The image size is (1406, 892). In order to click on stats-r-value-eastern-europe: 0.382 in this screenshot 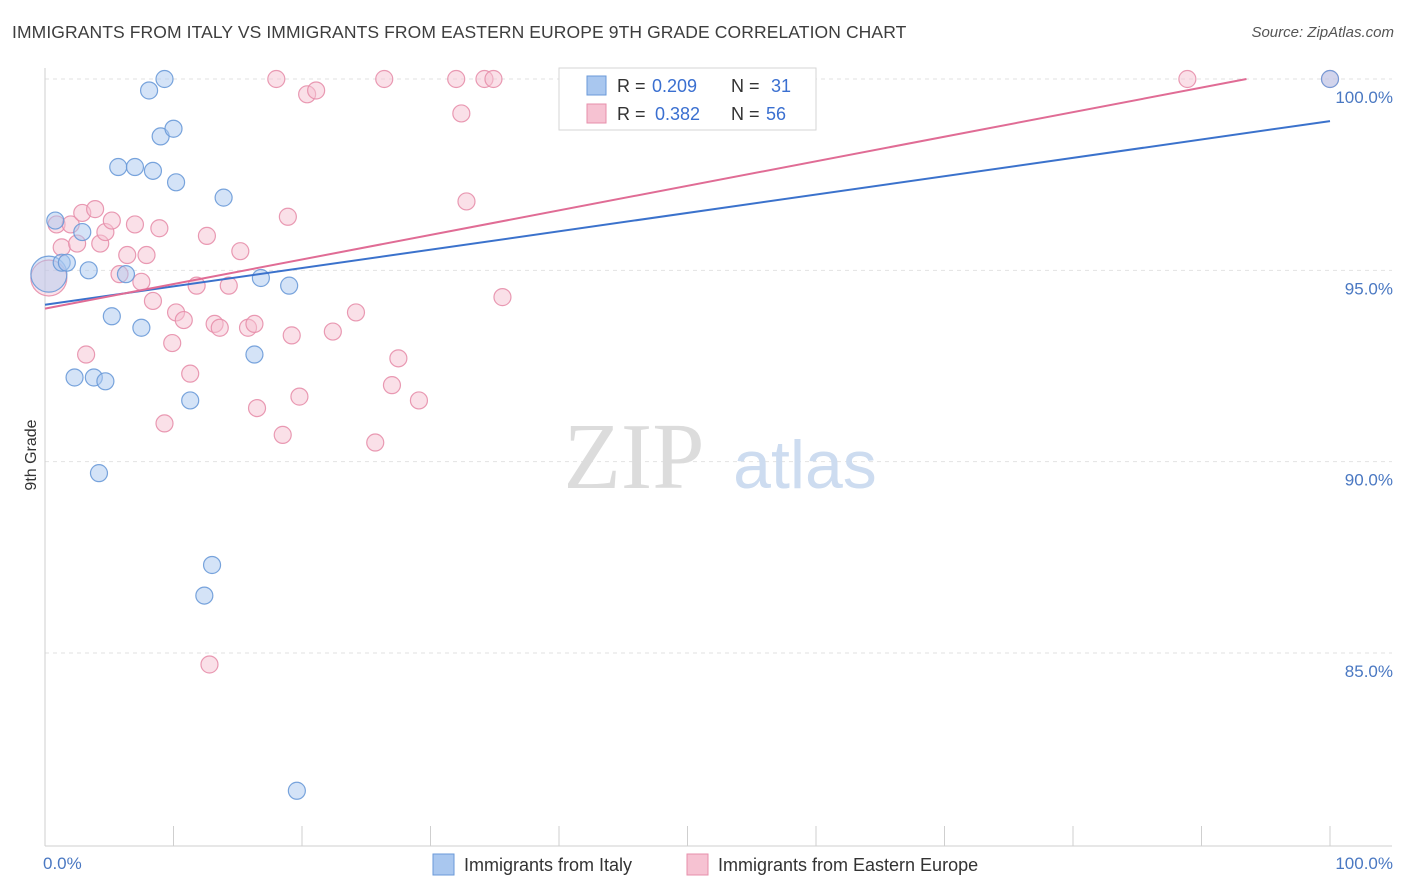, I will do `click(677, 114)`.